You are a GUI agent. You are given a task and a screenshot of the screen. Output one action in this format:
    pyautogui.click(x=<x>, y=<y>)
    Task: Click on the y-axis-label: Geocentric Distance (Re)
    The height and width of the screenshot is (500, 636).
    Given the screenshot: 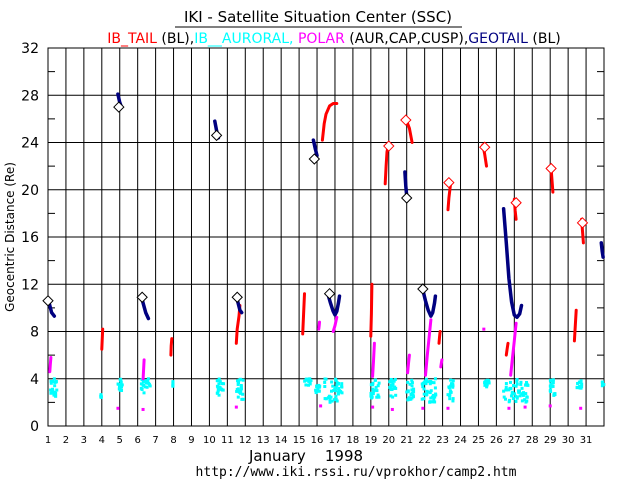 What is the action you would take?
    pyautogui.click(x=10, y=237)
    